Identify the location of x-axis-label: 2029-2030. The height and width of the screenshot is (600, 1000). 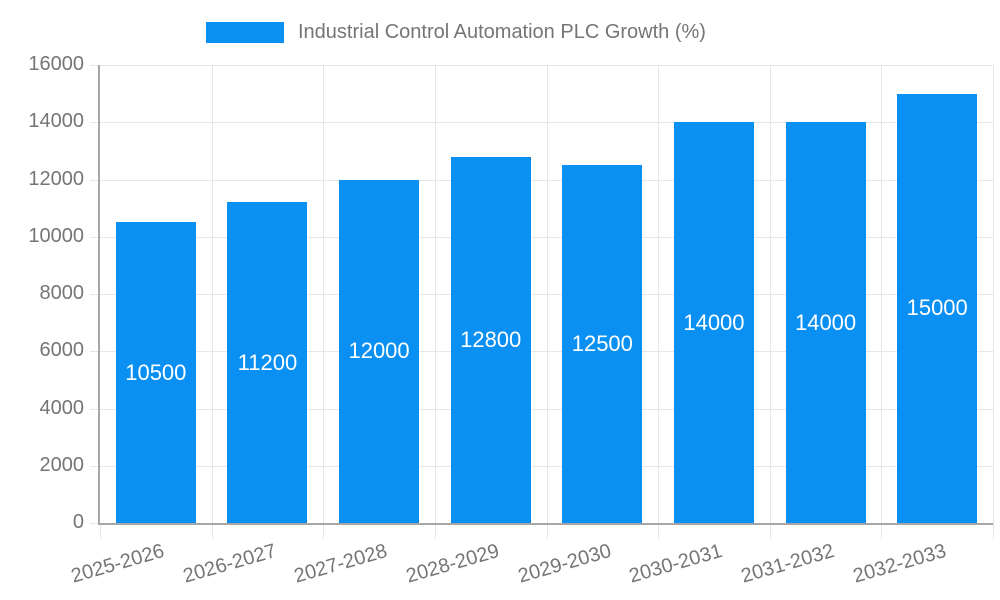
(564, 564).